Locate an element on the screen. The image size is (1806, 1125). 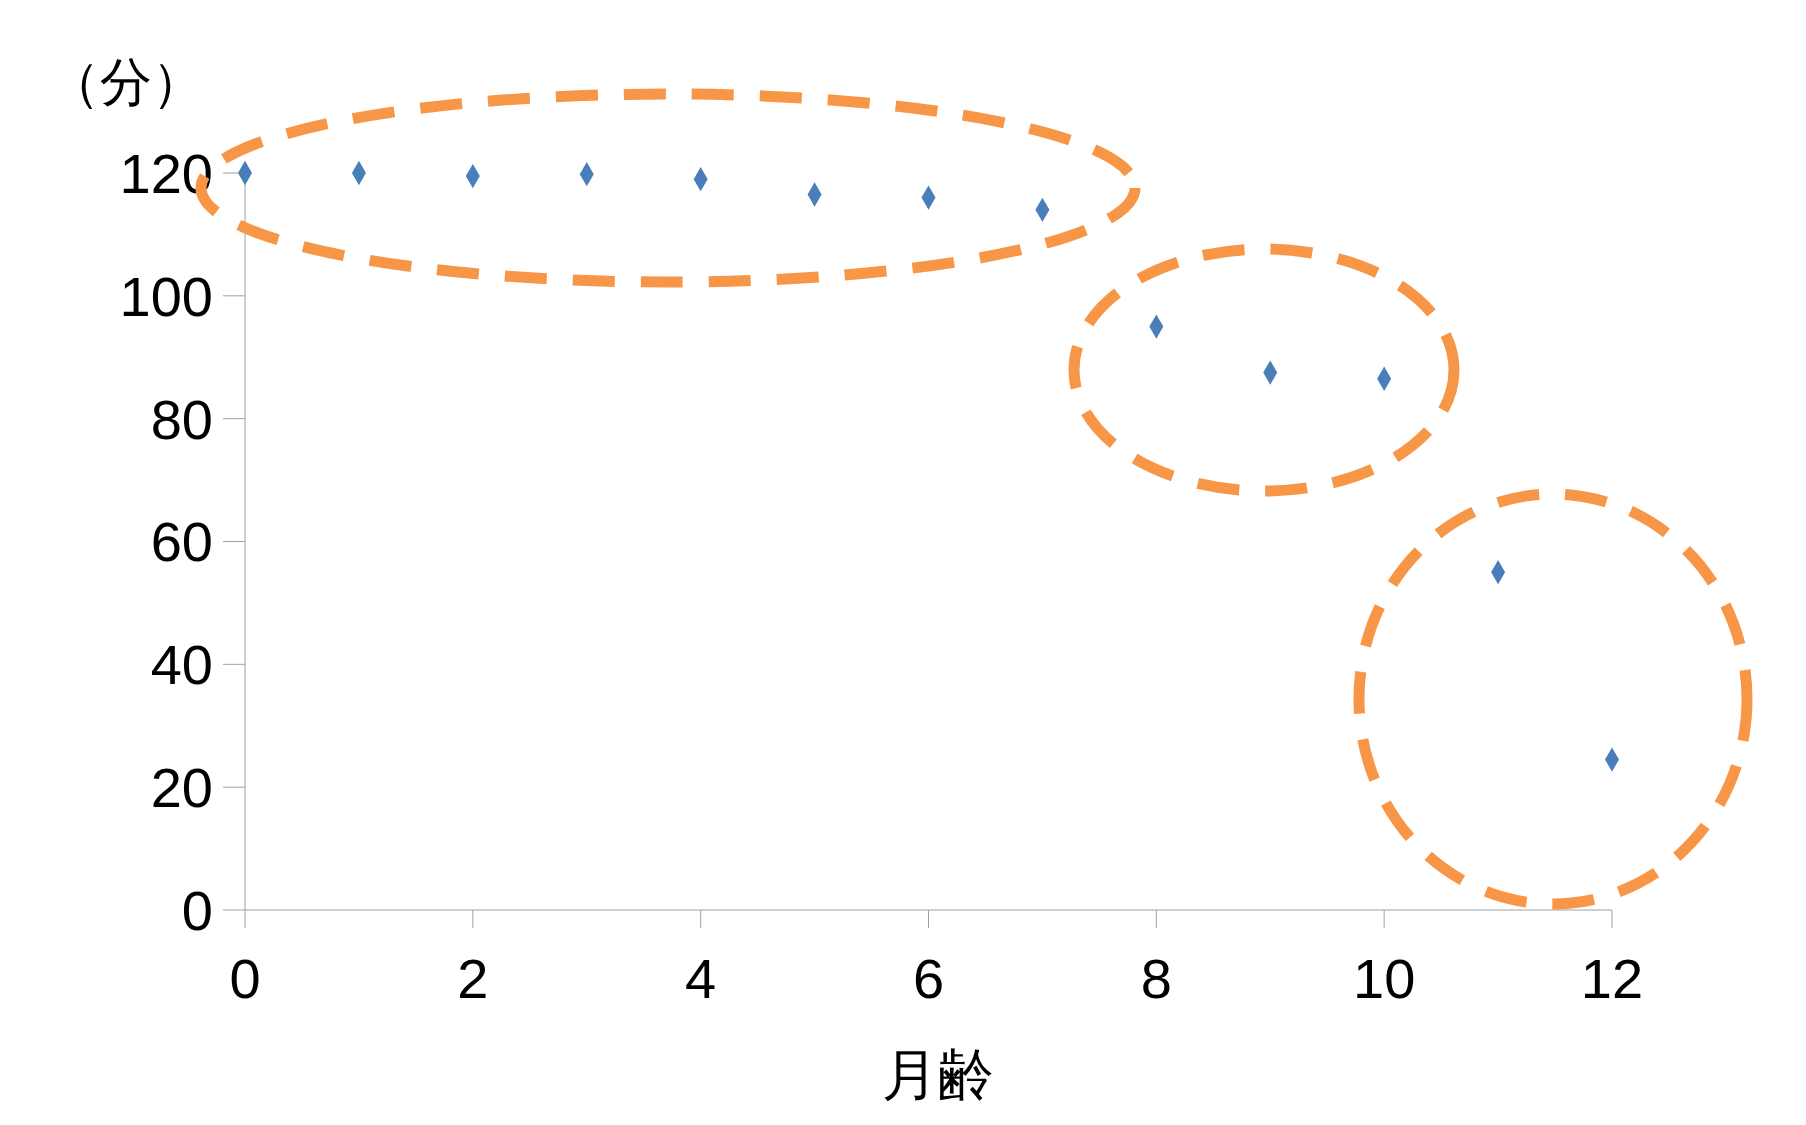
y-tick-label: 0 is located at coordinates (197, 910).